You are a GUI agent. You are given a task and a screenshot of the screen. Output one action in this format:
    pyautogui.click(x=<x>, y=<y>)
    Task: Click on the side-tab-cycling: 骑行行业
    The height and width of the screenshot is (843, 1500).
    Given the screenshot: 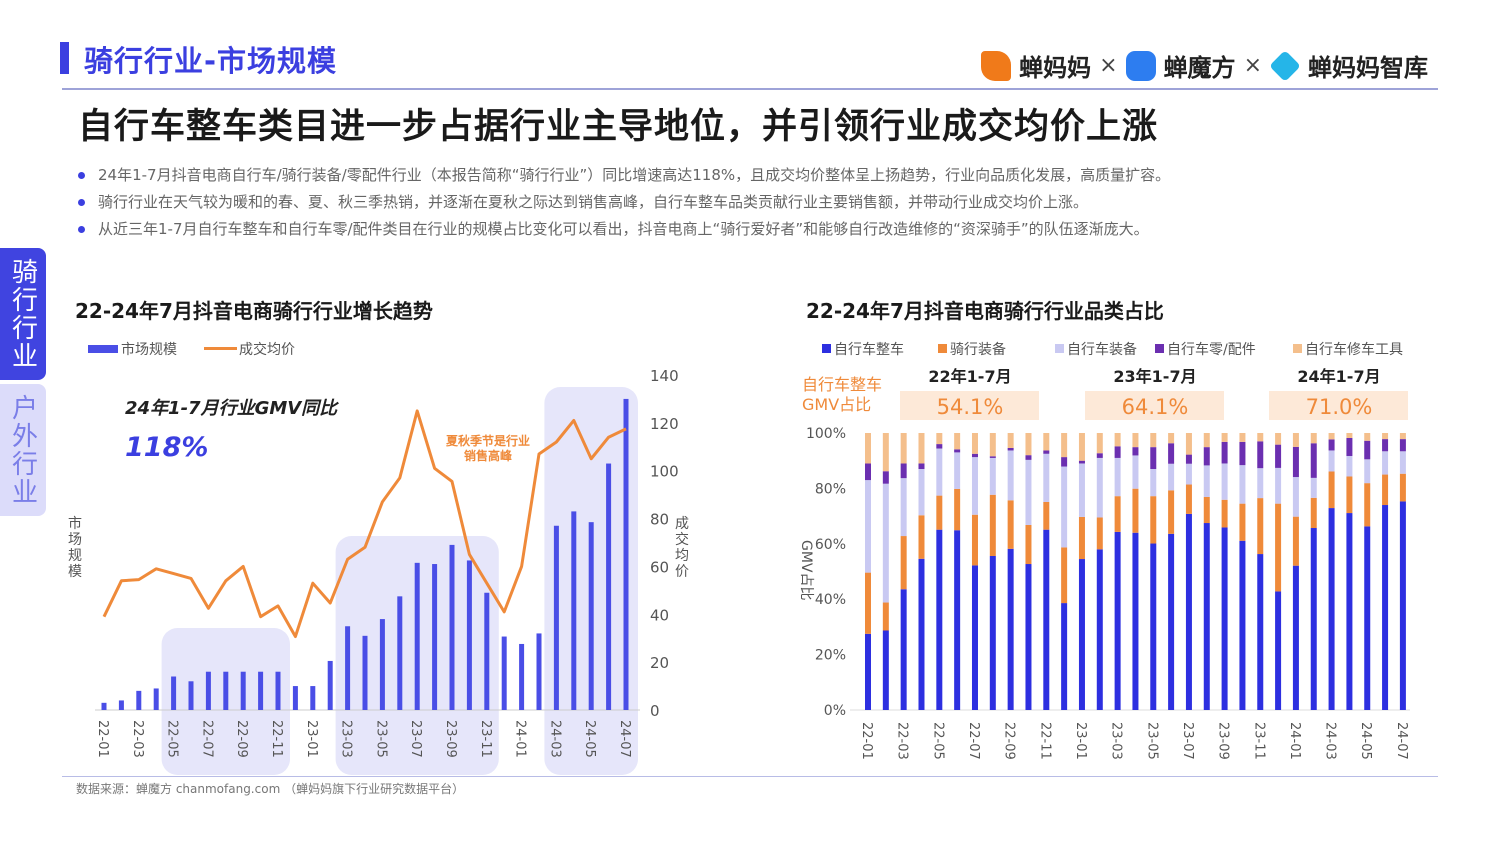 What is the action you would take?
    pyautogui.click(x=23, y=314)
    